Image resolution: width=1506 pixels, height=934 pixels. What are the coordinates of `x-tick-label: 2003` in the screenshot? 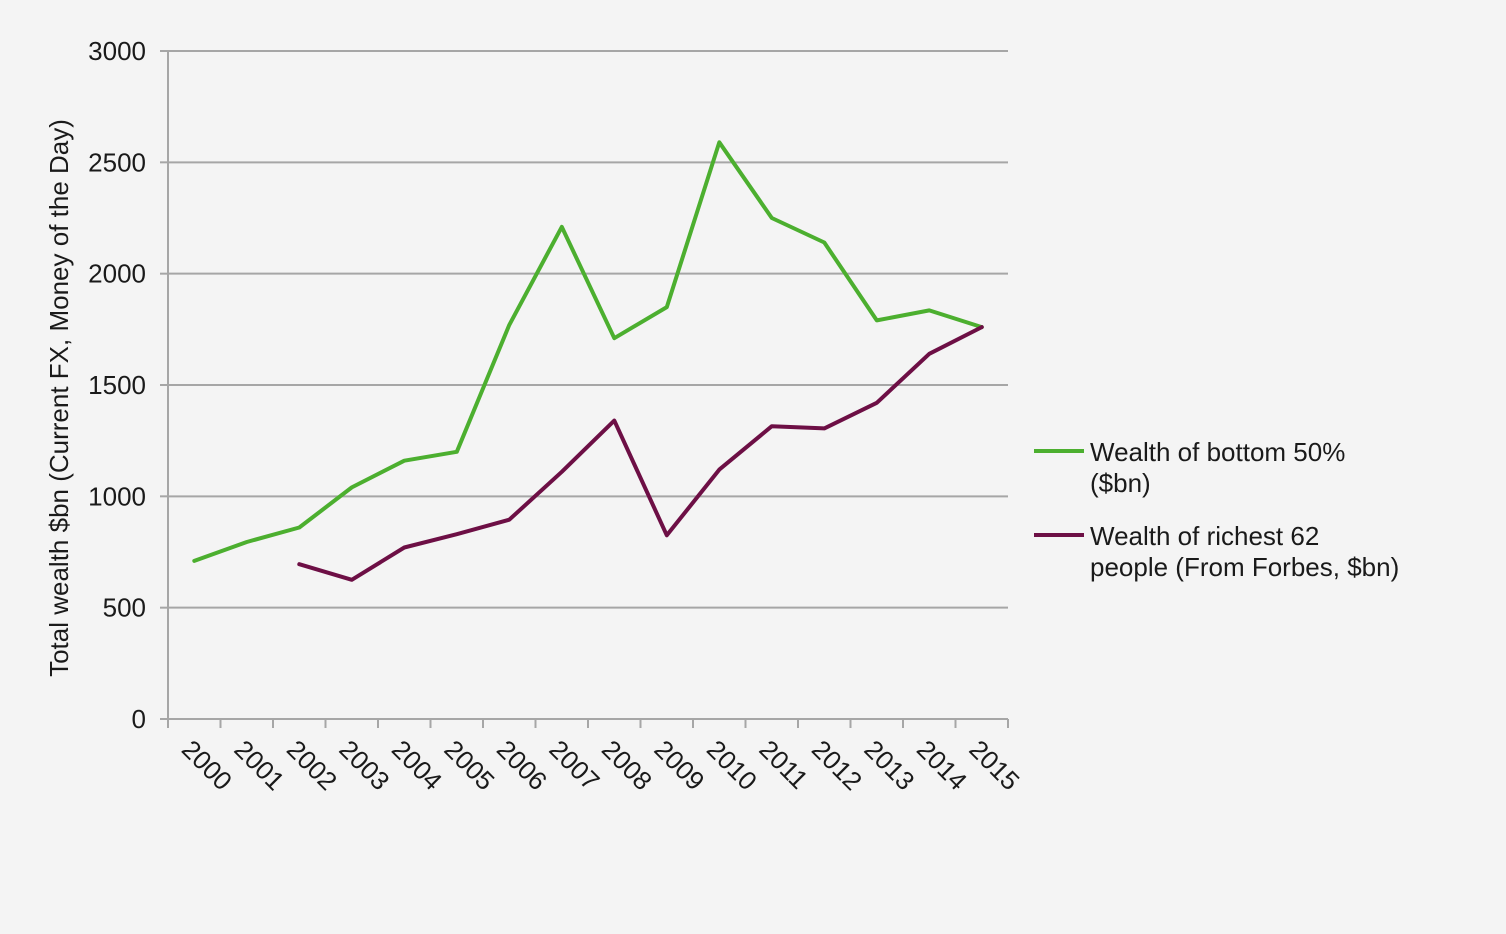 It's located at (365, 765).